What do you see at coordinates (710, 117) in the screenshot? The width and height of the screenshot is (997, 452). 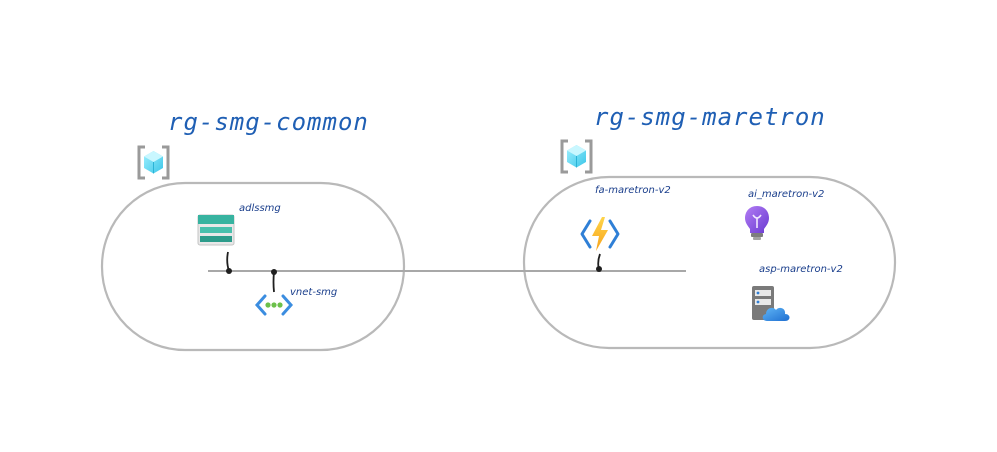 I see `group-title-maretron: rg-smg-maretron` at bounding box center [710, 117].